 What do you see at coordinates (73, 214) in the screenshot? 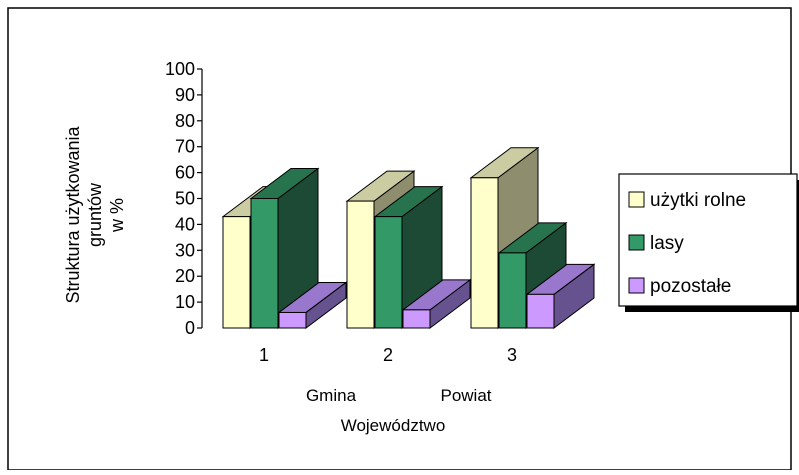
I see `y-axis-title-line-1: Struktura użytkowania` at bounding box center [73, 214].